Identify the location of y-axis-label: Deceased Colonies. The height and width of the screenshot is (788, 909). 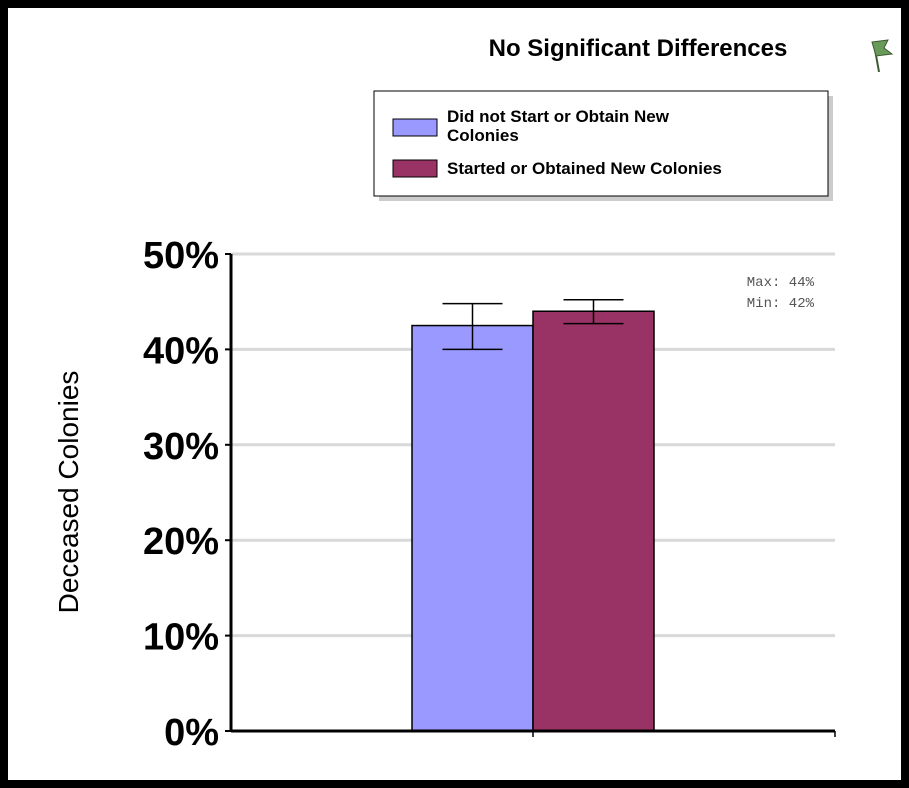
(68, 492).